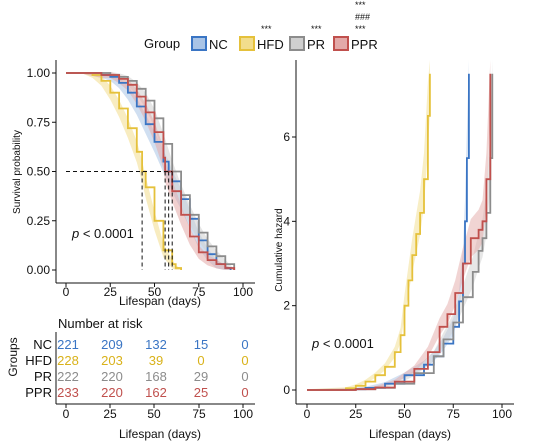 This screenshot has height=444, width=536. I want to click on risk-cell-nc: 15, so click(201, 344).